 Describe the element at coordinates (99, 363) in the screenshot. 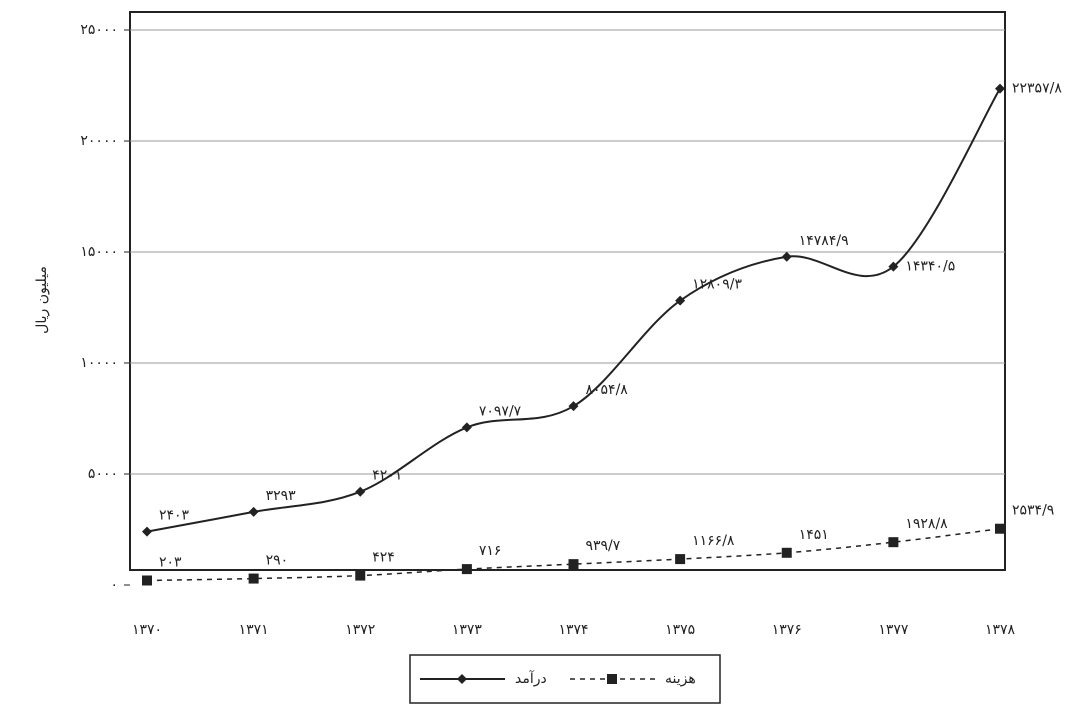

I see `y-tick-label: ۱۰۰۰۰` at that location.